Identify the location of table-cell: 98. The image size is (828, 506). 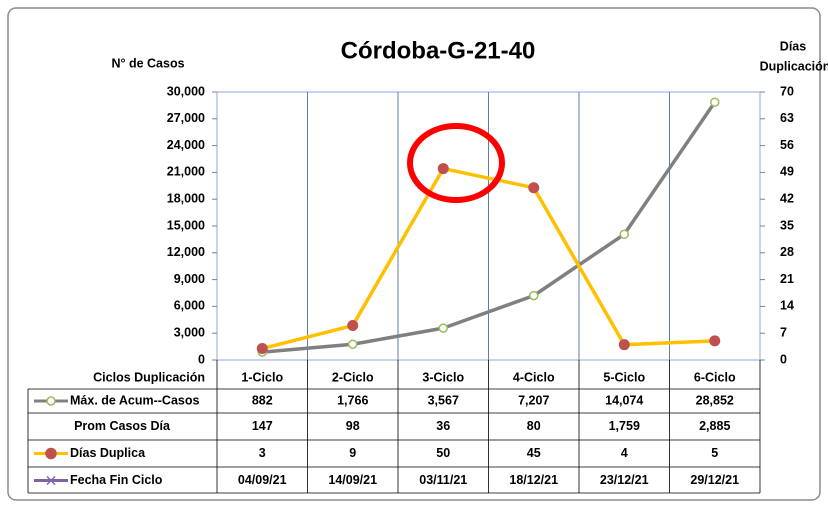
(353, 426).